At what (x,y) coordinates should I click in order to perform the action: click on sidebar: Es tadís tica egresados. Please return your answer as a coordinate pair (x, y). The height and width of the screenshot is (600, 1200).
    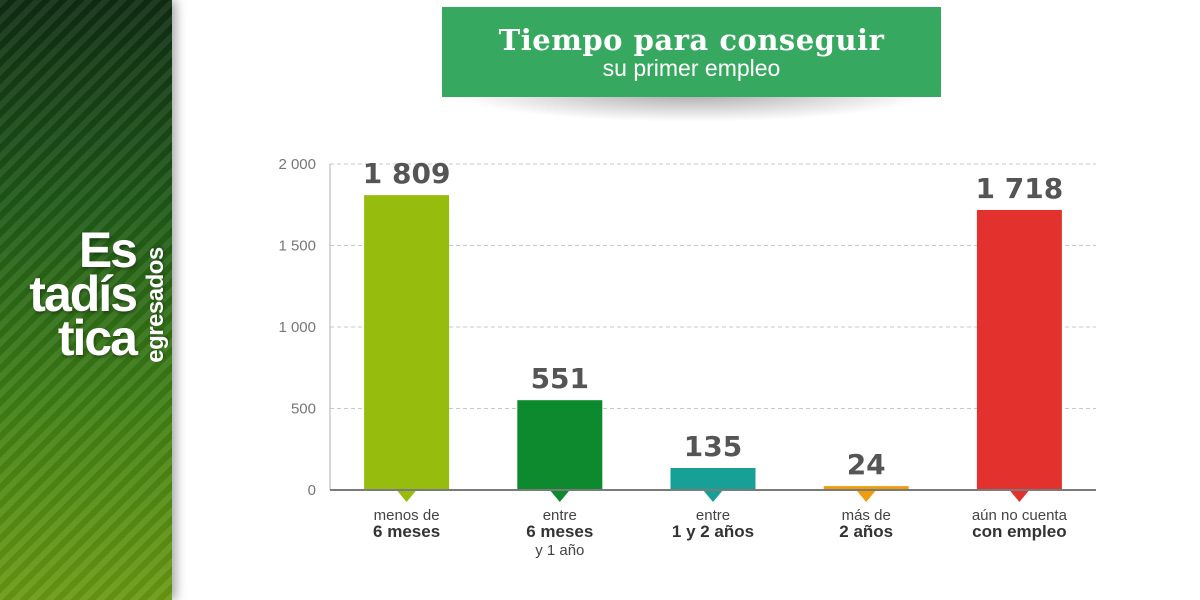
    Looking at the image, I should click on (86, 300).